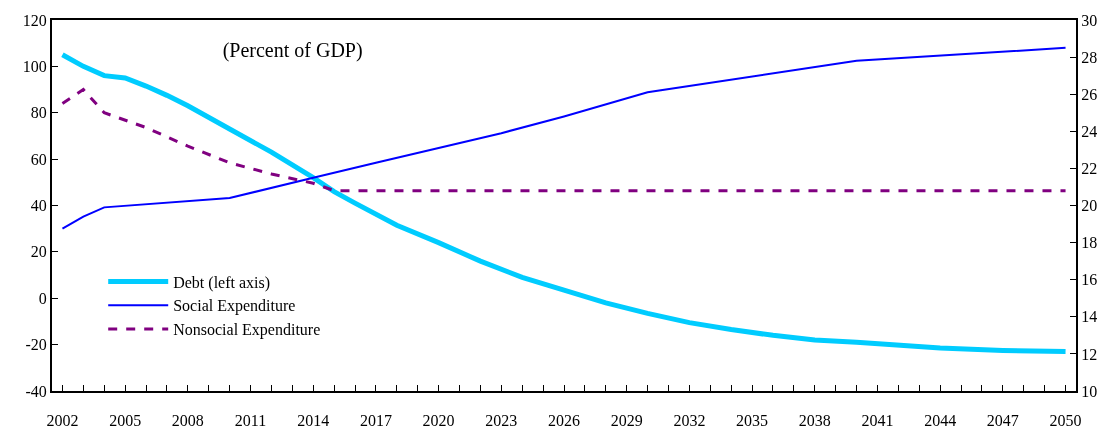  Describe the element at coordinates (1089, 94) in the screenshot. I see `y2-tick-label: 26` at that location.